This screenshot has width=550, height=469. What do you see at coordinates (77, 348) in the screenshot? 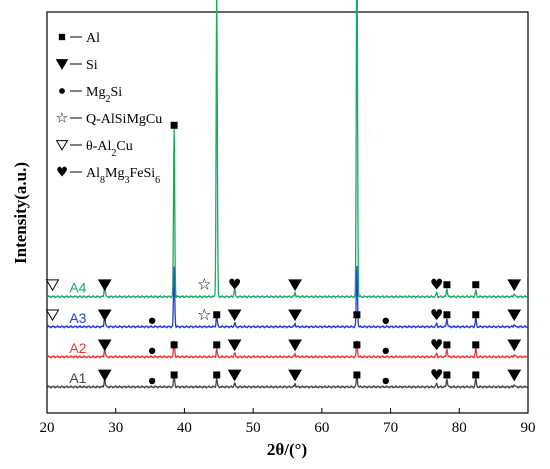
I see `series-label-a2: A2` at bounding box center [77, 348].